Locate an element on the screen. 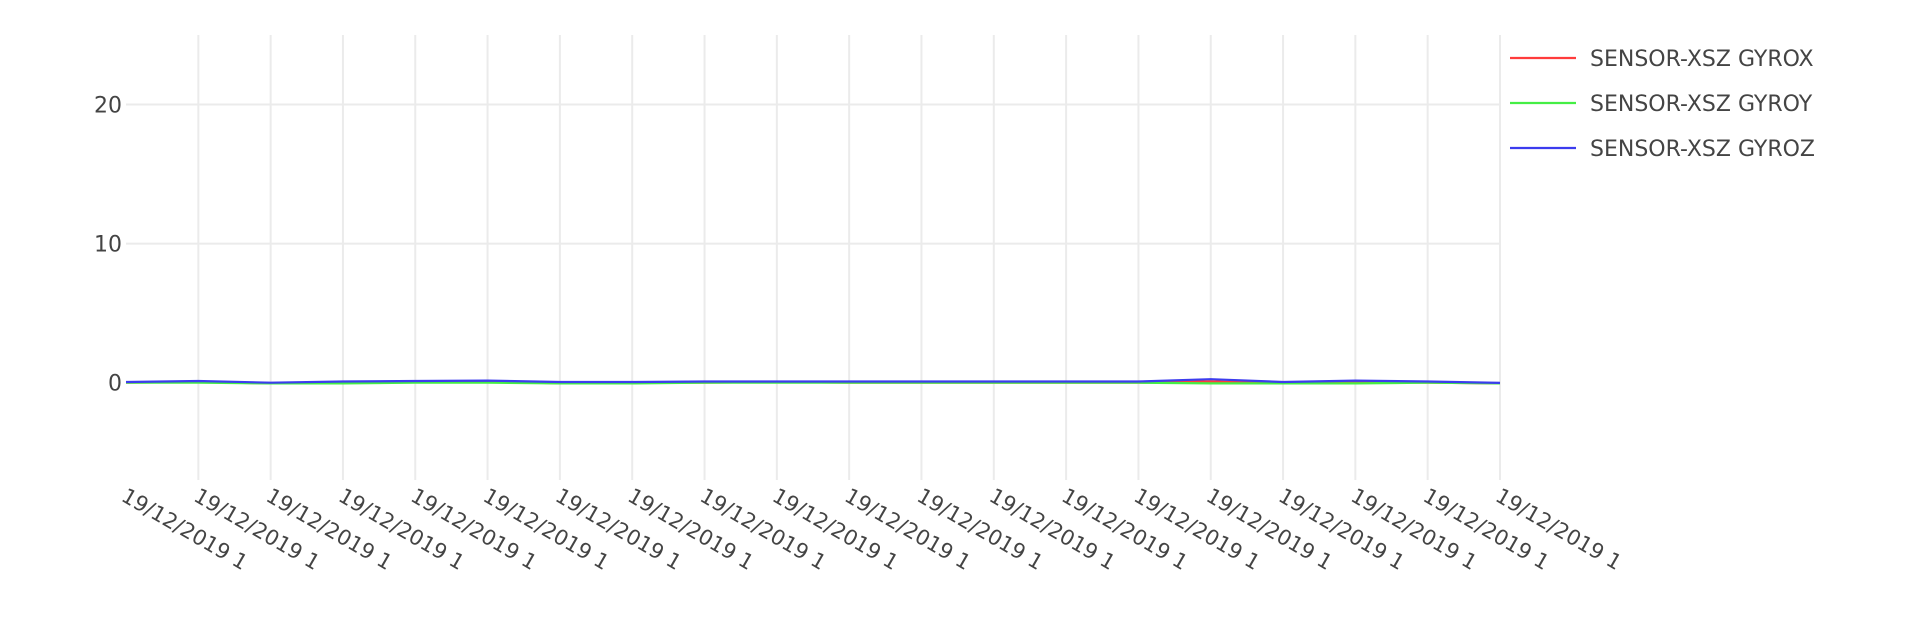  series-lines is located at coordinates (813, 381).